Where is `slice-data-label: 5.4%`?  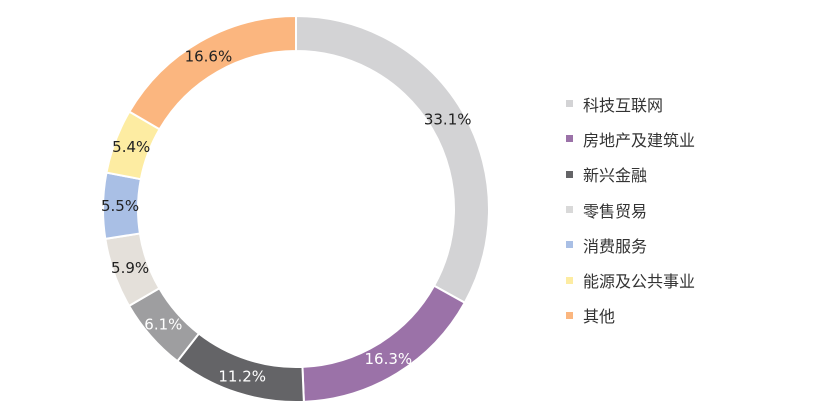
slice-data-label: 5.4% is located at coordinates (131, 147).